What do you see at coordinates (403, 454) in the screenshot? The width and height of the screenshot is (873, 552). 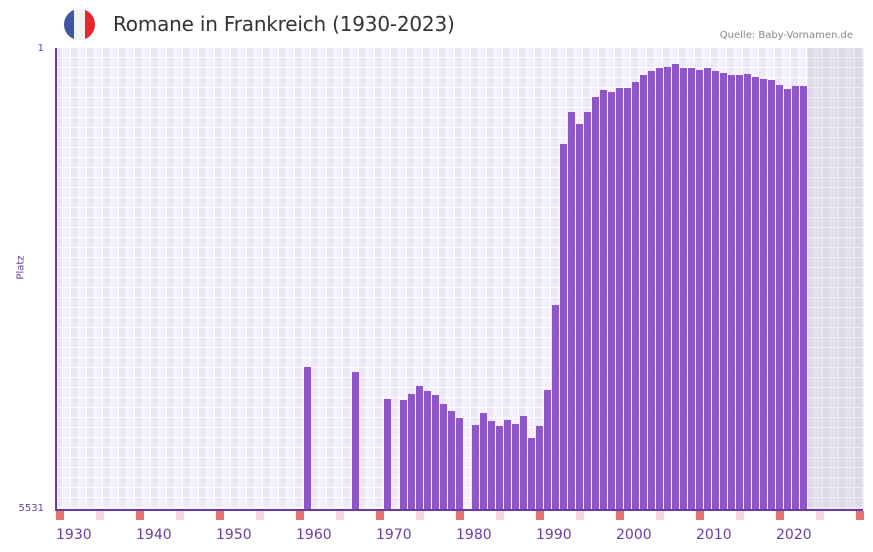 I see `bar-1973` at bounding box center [403, 454].